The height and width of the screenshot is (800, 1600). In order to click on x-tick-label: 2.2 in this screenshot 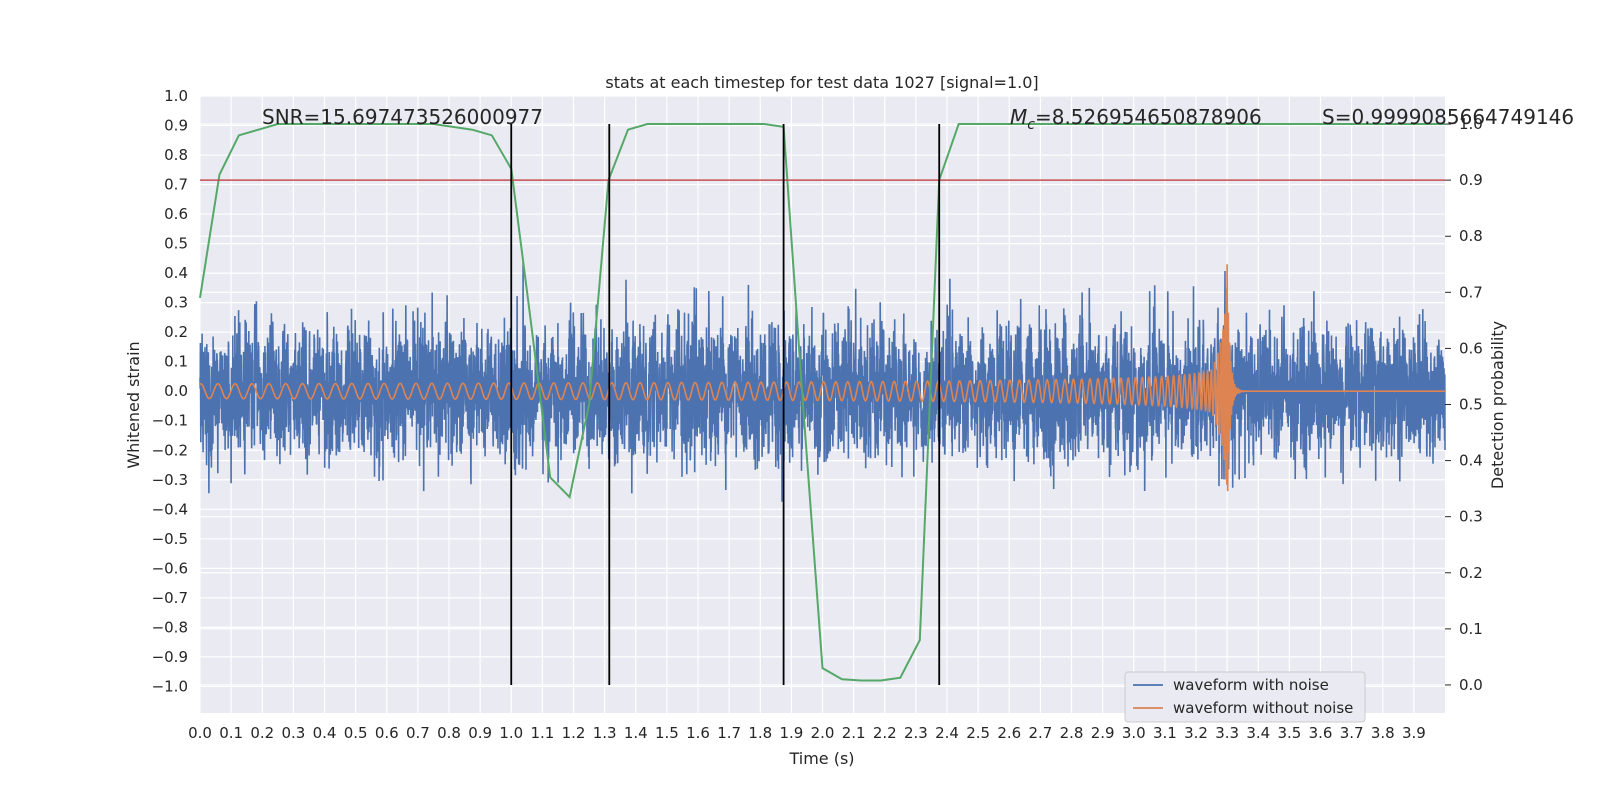, I will do `click(885, 733)`.